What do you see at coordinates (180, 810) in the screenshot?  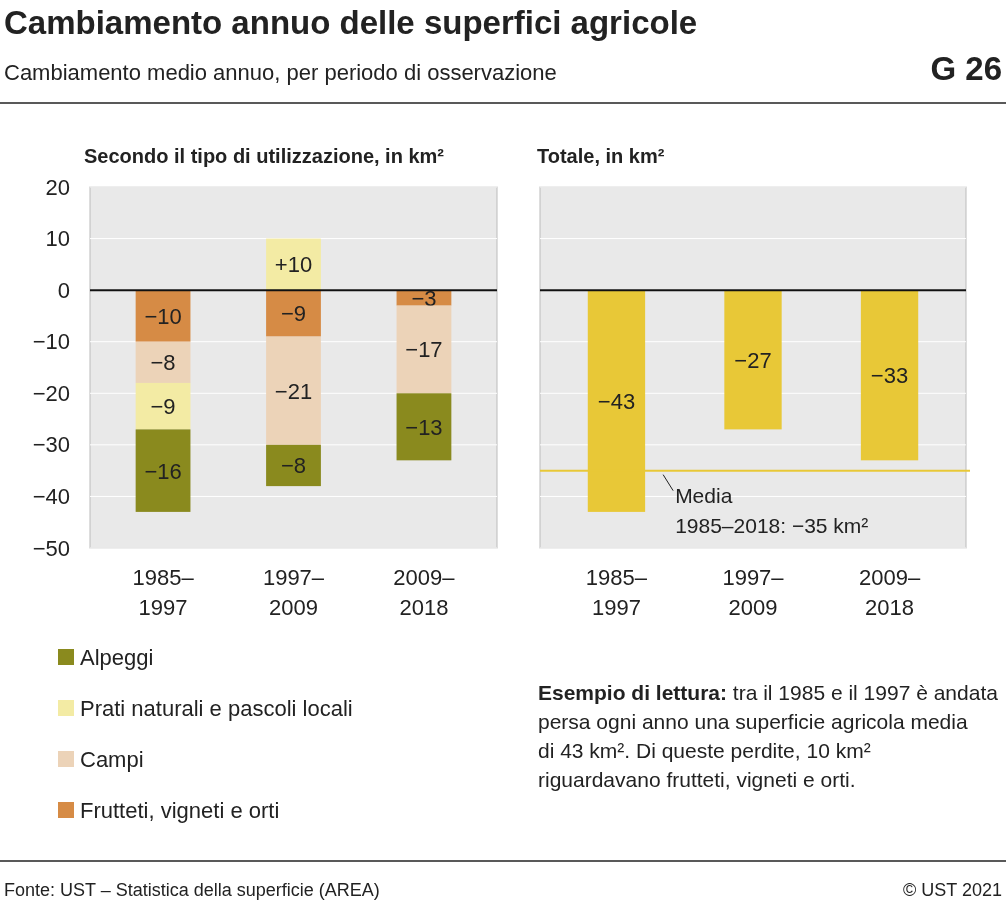 I see `legend-label: Frutteti, vigneti e orti` at bounding box center [180, 810].